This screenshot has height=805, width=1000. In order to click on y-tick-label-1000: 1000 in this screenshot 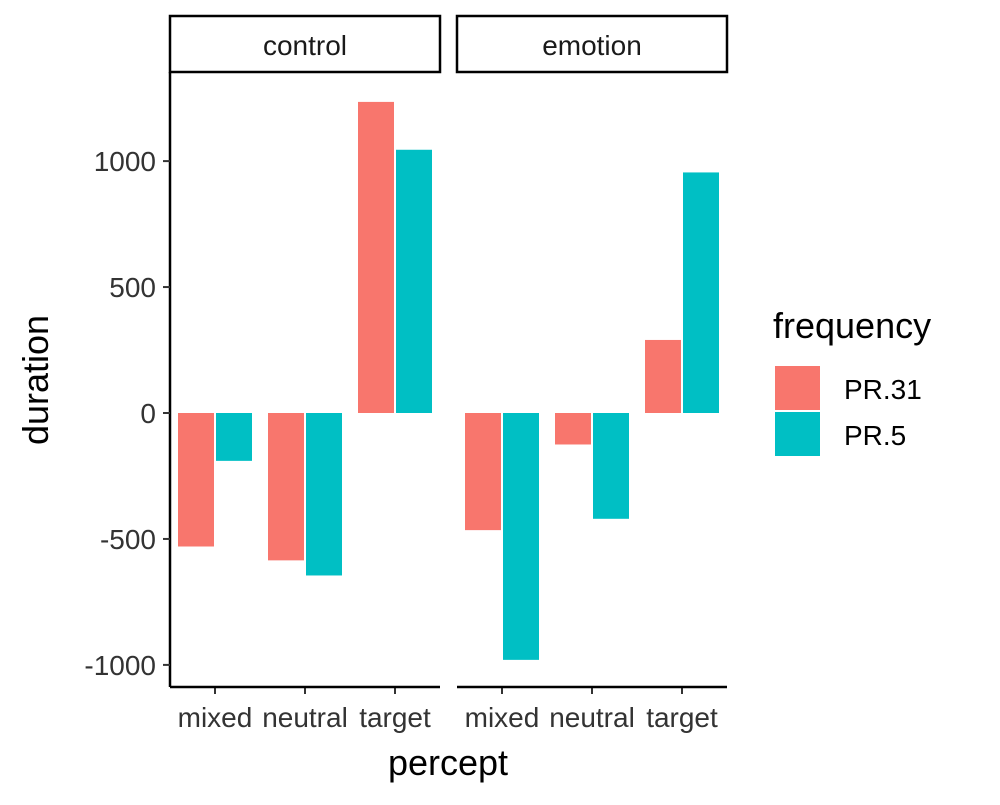, I will do `click(125, 161)`.